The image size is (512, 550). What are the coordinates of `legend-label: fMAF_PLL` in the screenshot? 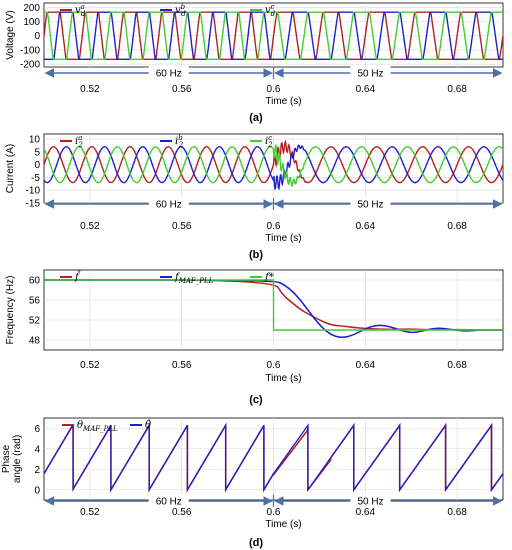 It's located at (194, 278).